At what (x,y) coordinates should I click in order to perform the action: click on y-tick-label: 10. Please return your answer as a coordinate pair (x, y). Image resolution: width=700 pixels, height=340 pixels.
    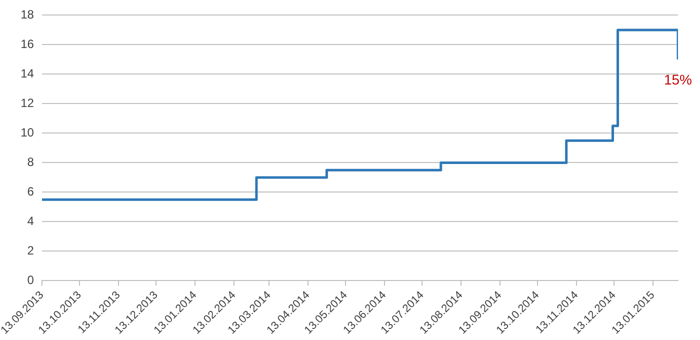
    Looking at the image, I should click on (27, 133).